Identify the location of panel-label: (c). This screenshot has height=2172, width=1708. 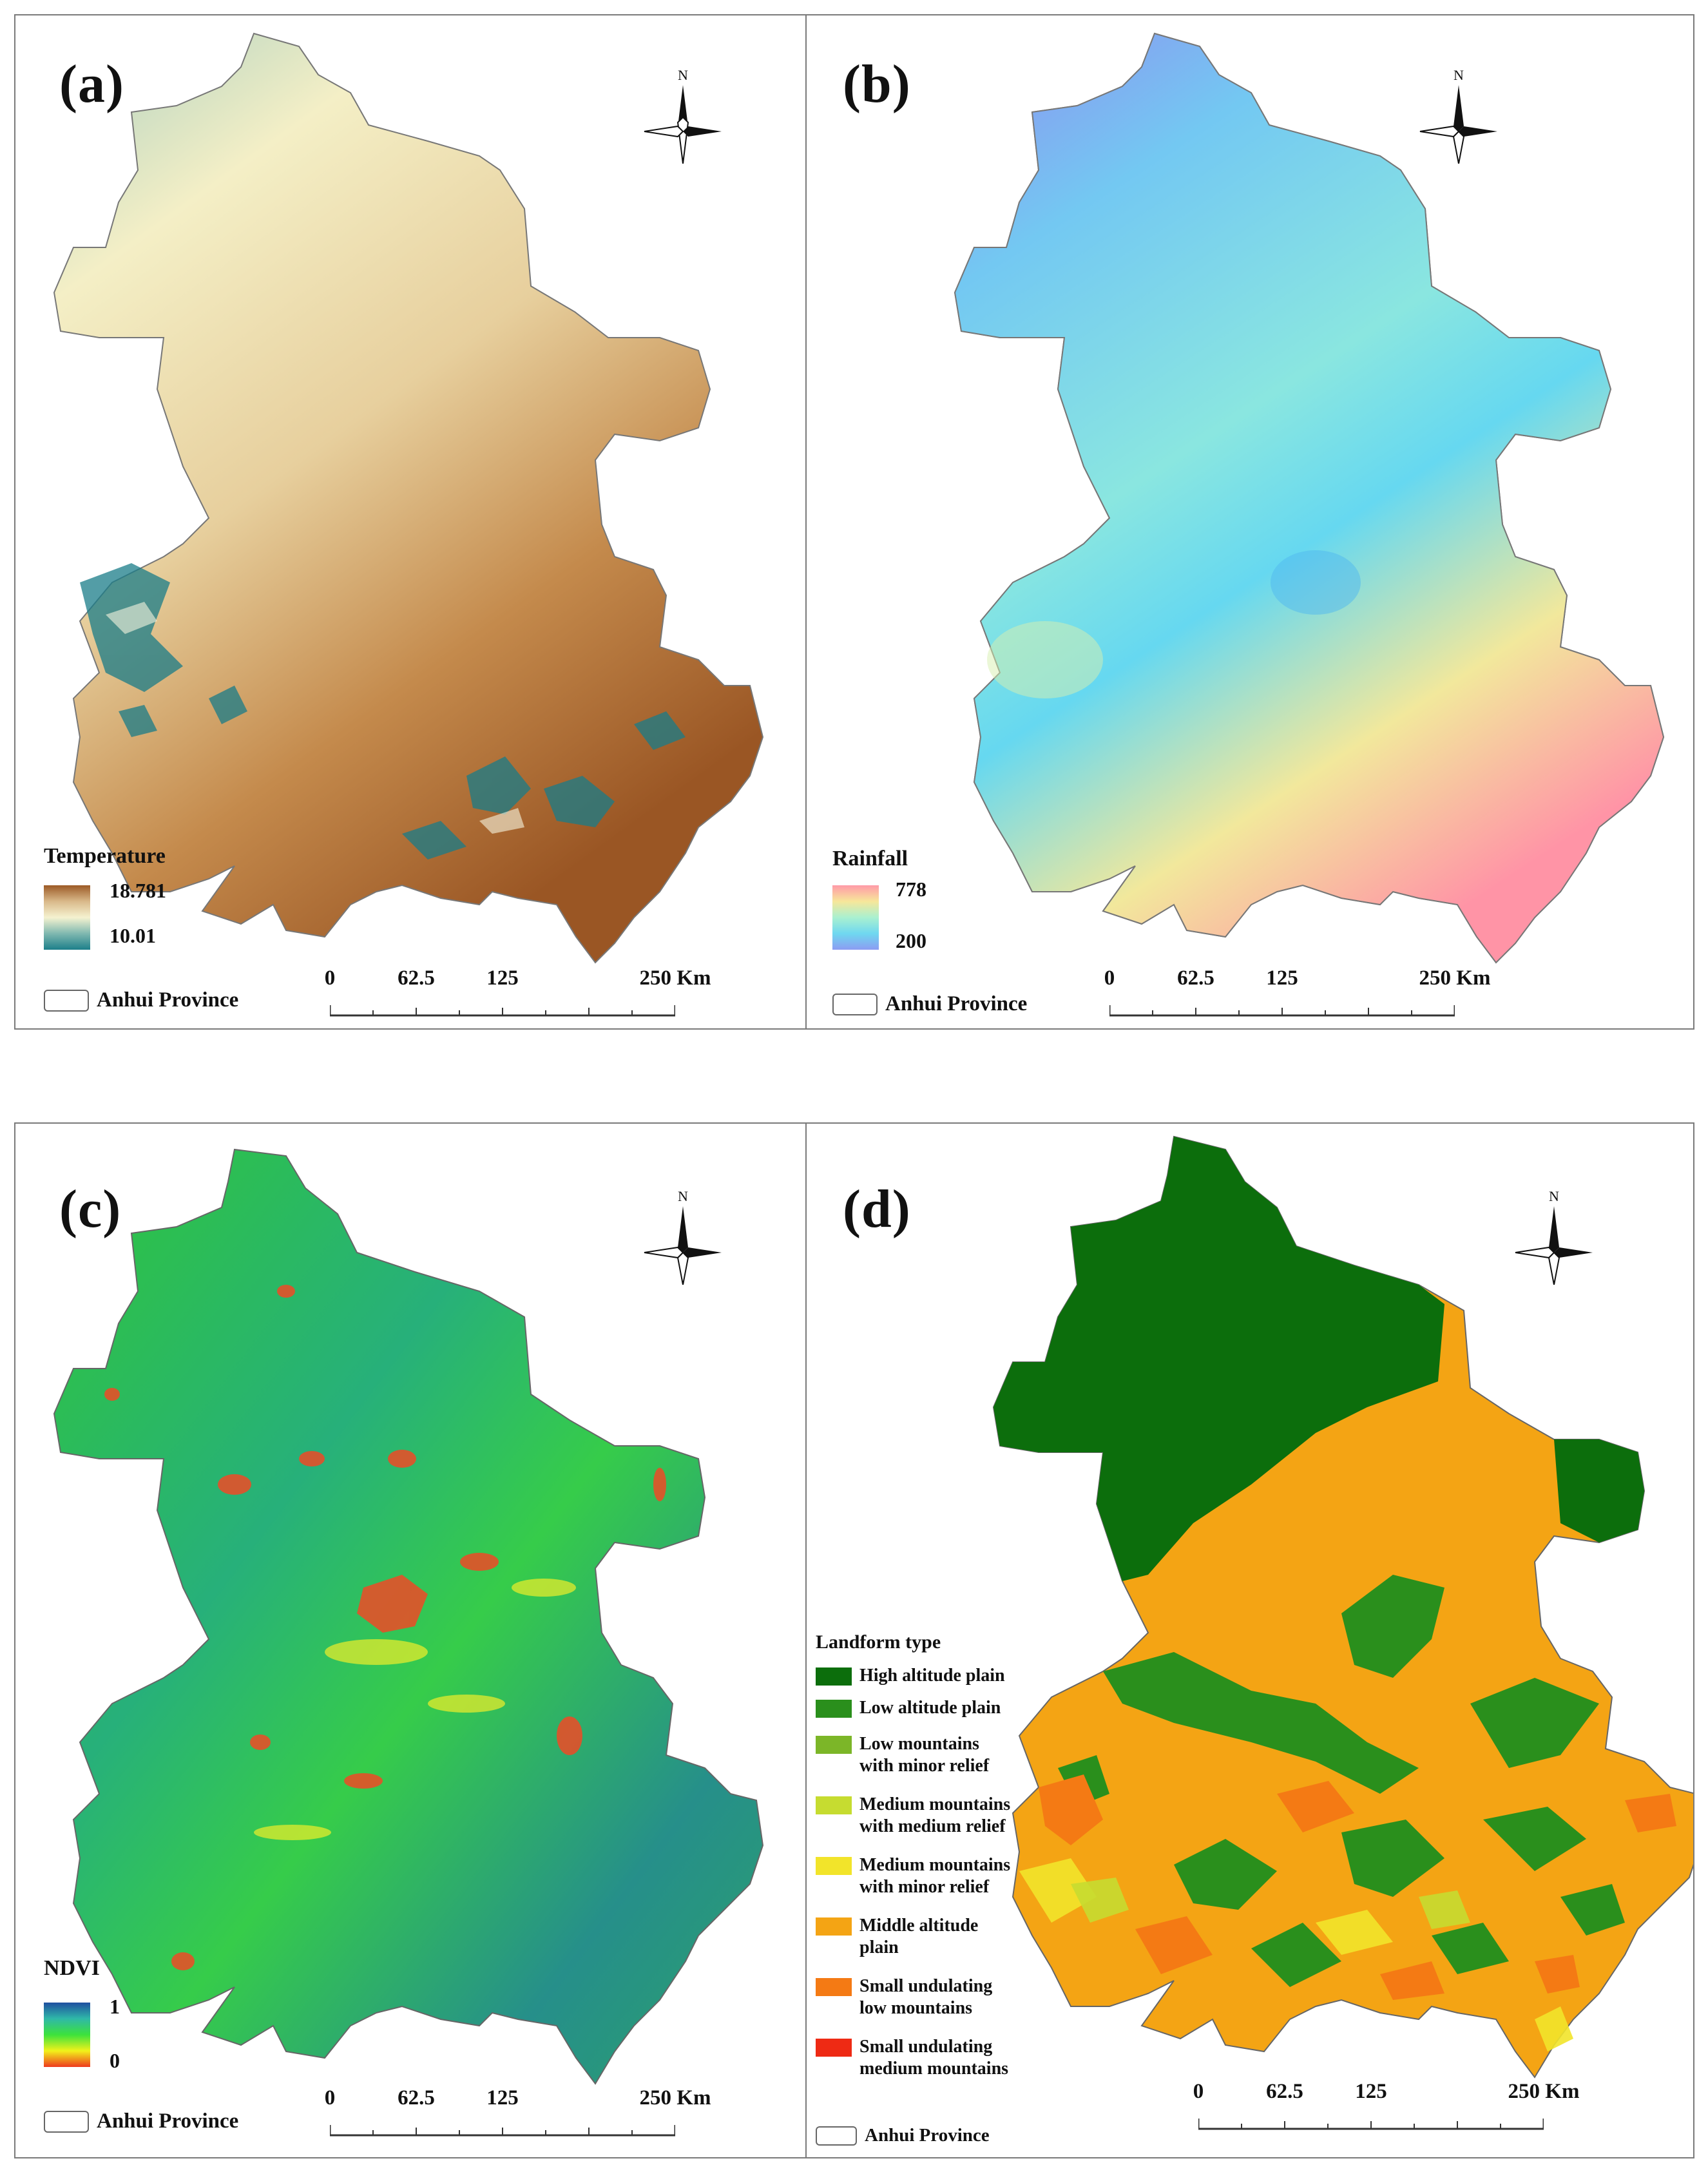
(90, 1209).